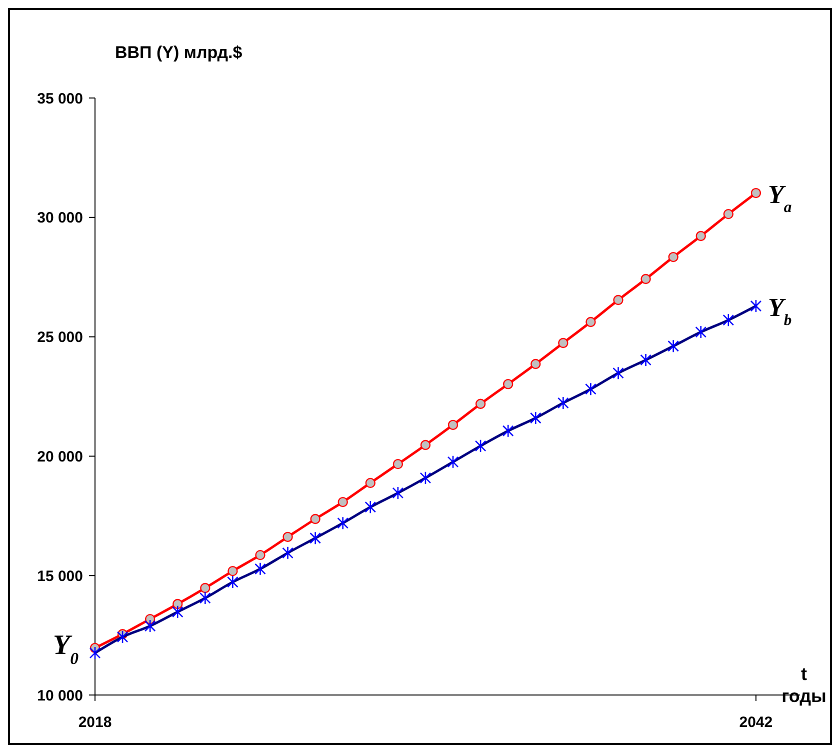 This screenshot has height=753, width=840. What do you see at coordinates (179, 52) in the screenshot?
I see `y-axis-title: ВВП (Y) млрд.$` at bounding box center [179, 52].